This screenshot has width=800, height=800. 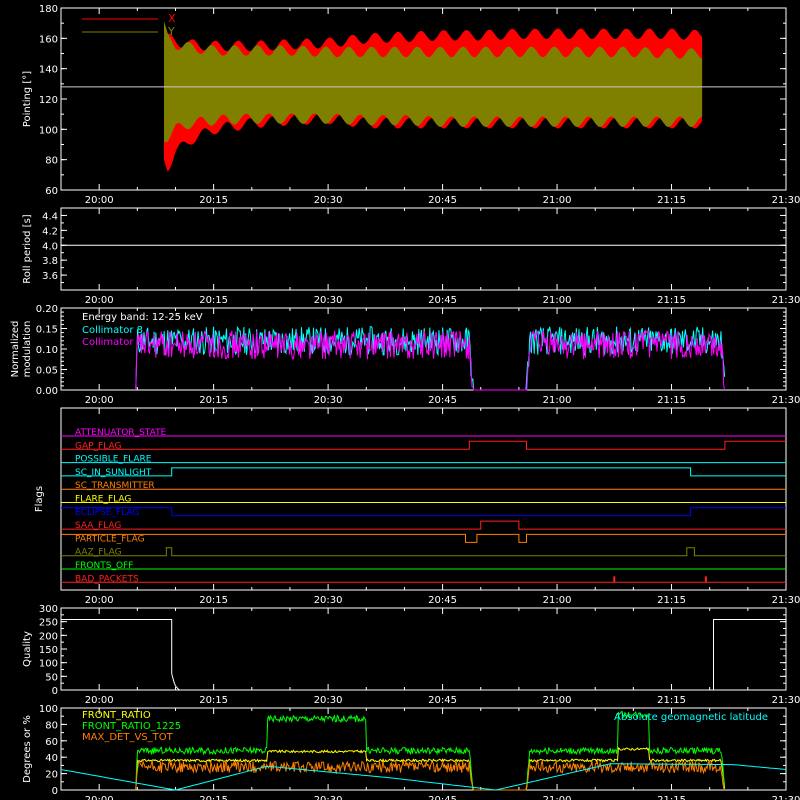 What do you see at coordinates (557, 797) in the screenshot?
I see `front_ratio-x-tick-label: 21:00` at bounding box center [557, 797].